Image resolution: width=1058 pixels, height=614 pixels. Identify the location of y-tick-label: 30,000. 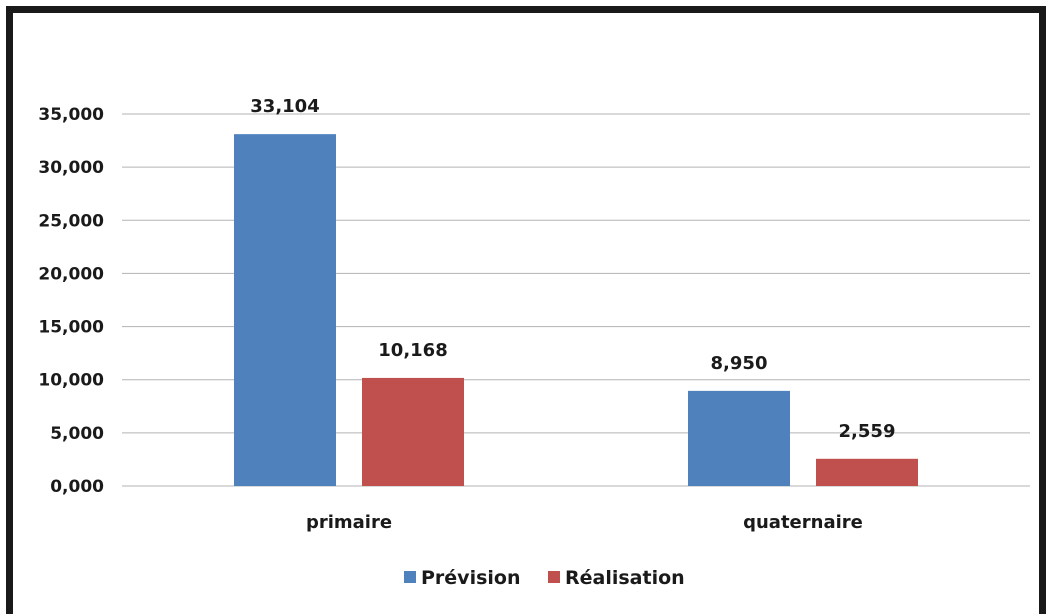
(71, 168).